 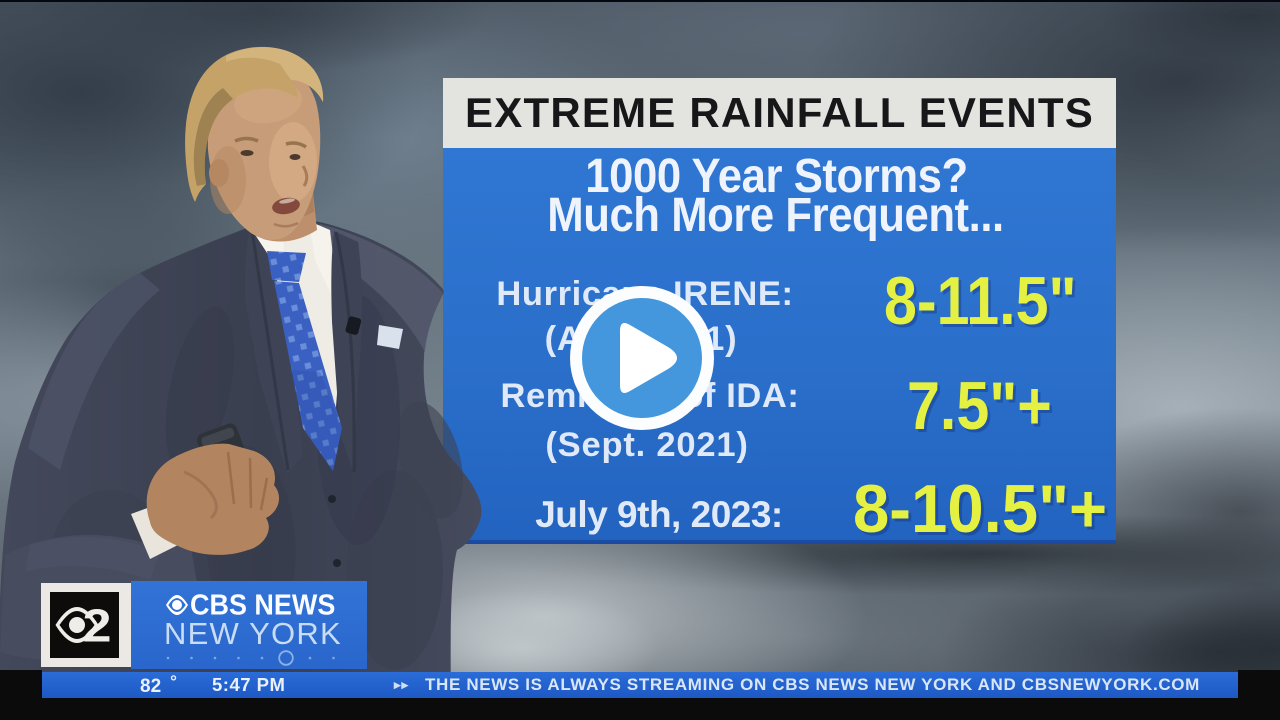 What do you see at coordinates (253, 633) in the screenshot?
I see `svg-text: NEW YORK` at bounding box center [253, 633].